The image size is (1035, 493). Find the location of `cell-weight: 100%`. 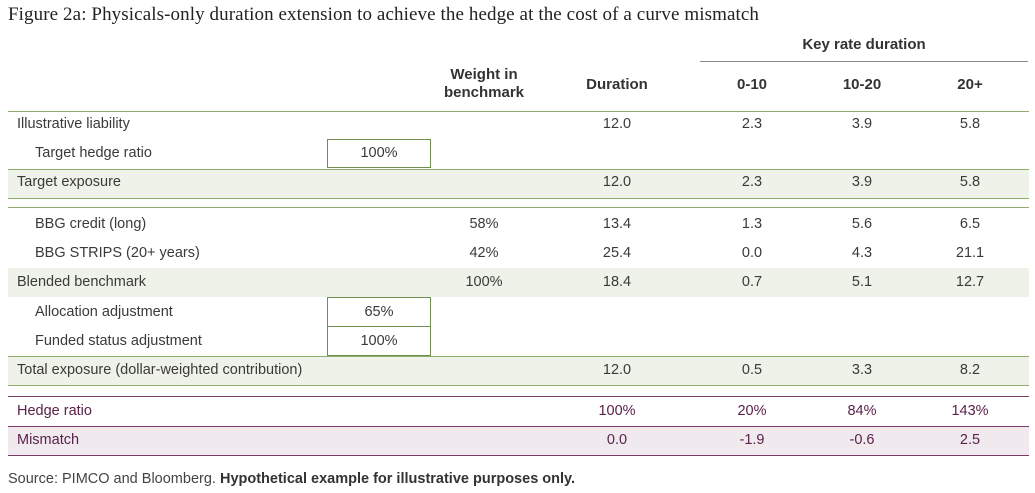

cell-weight: 100% is located at coordinates (484, 282).